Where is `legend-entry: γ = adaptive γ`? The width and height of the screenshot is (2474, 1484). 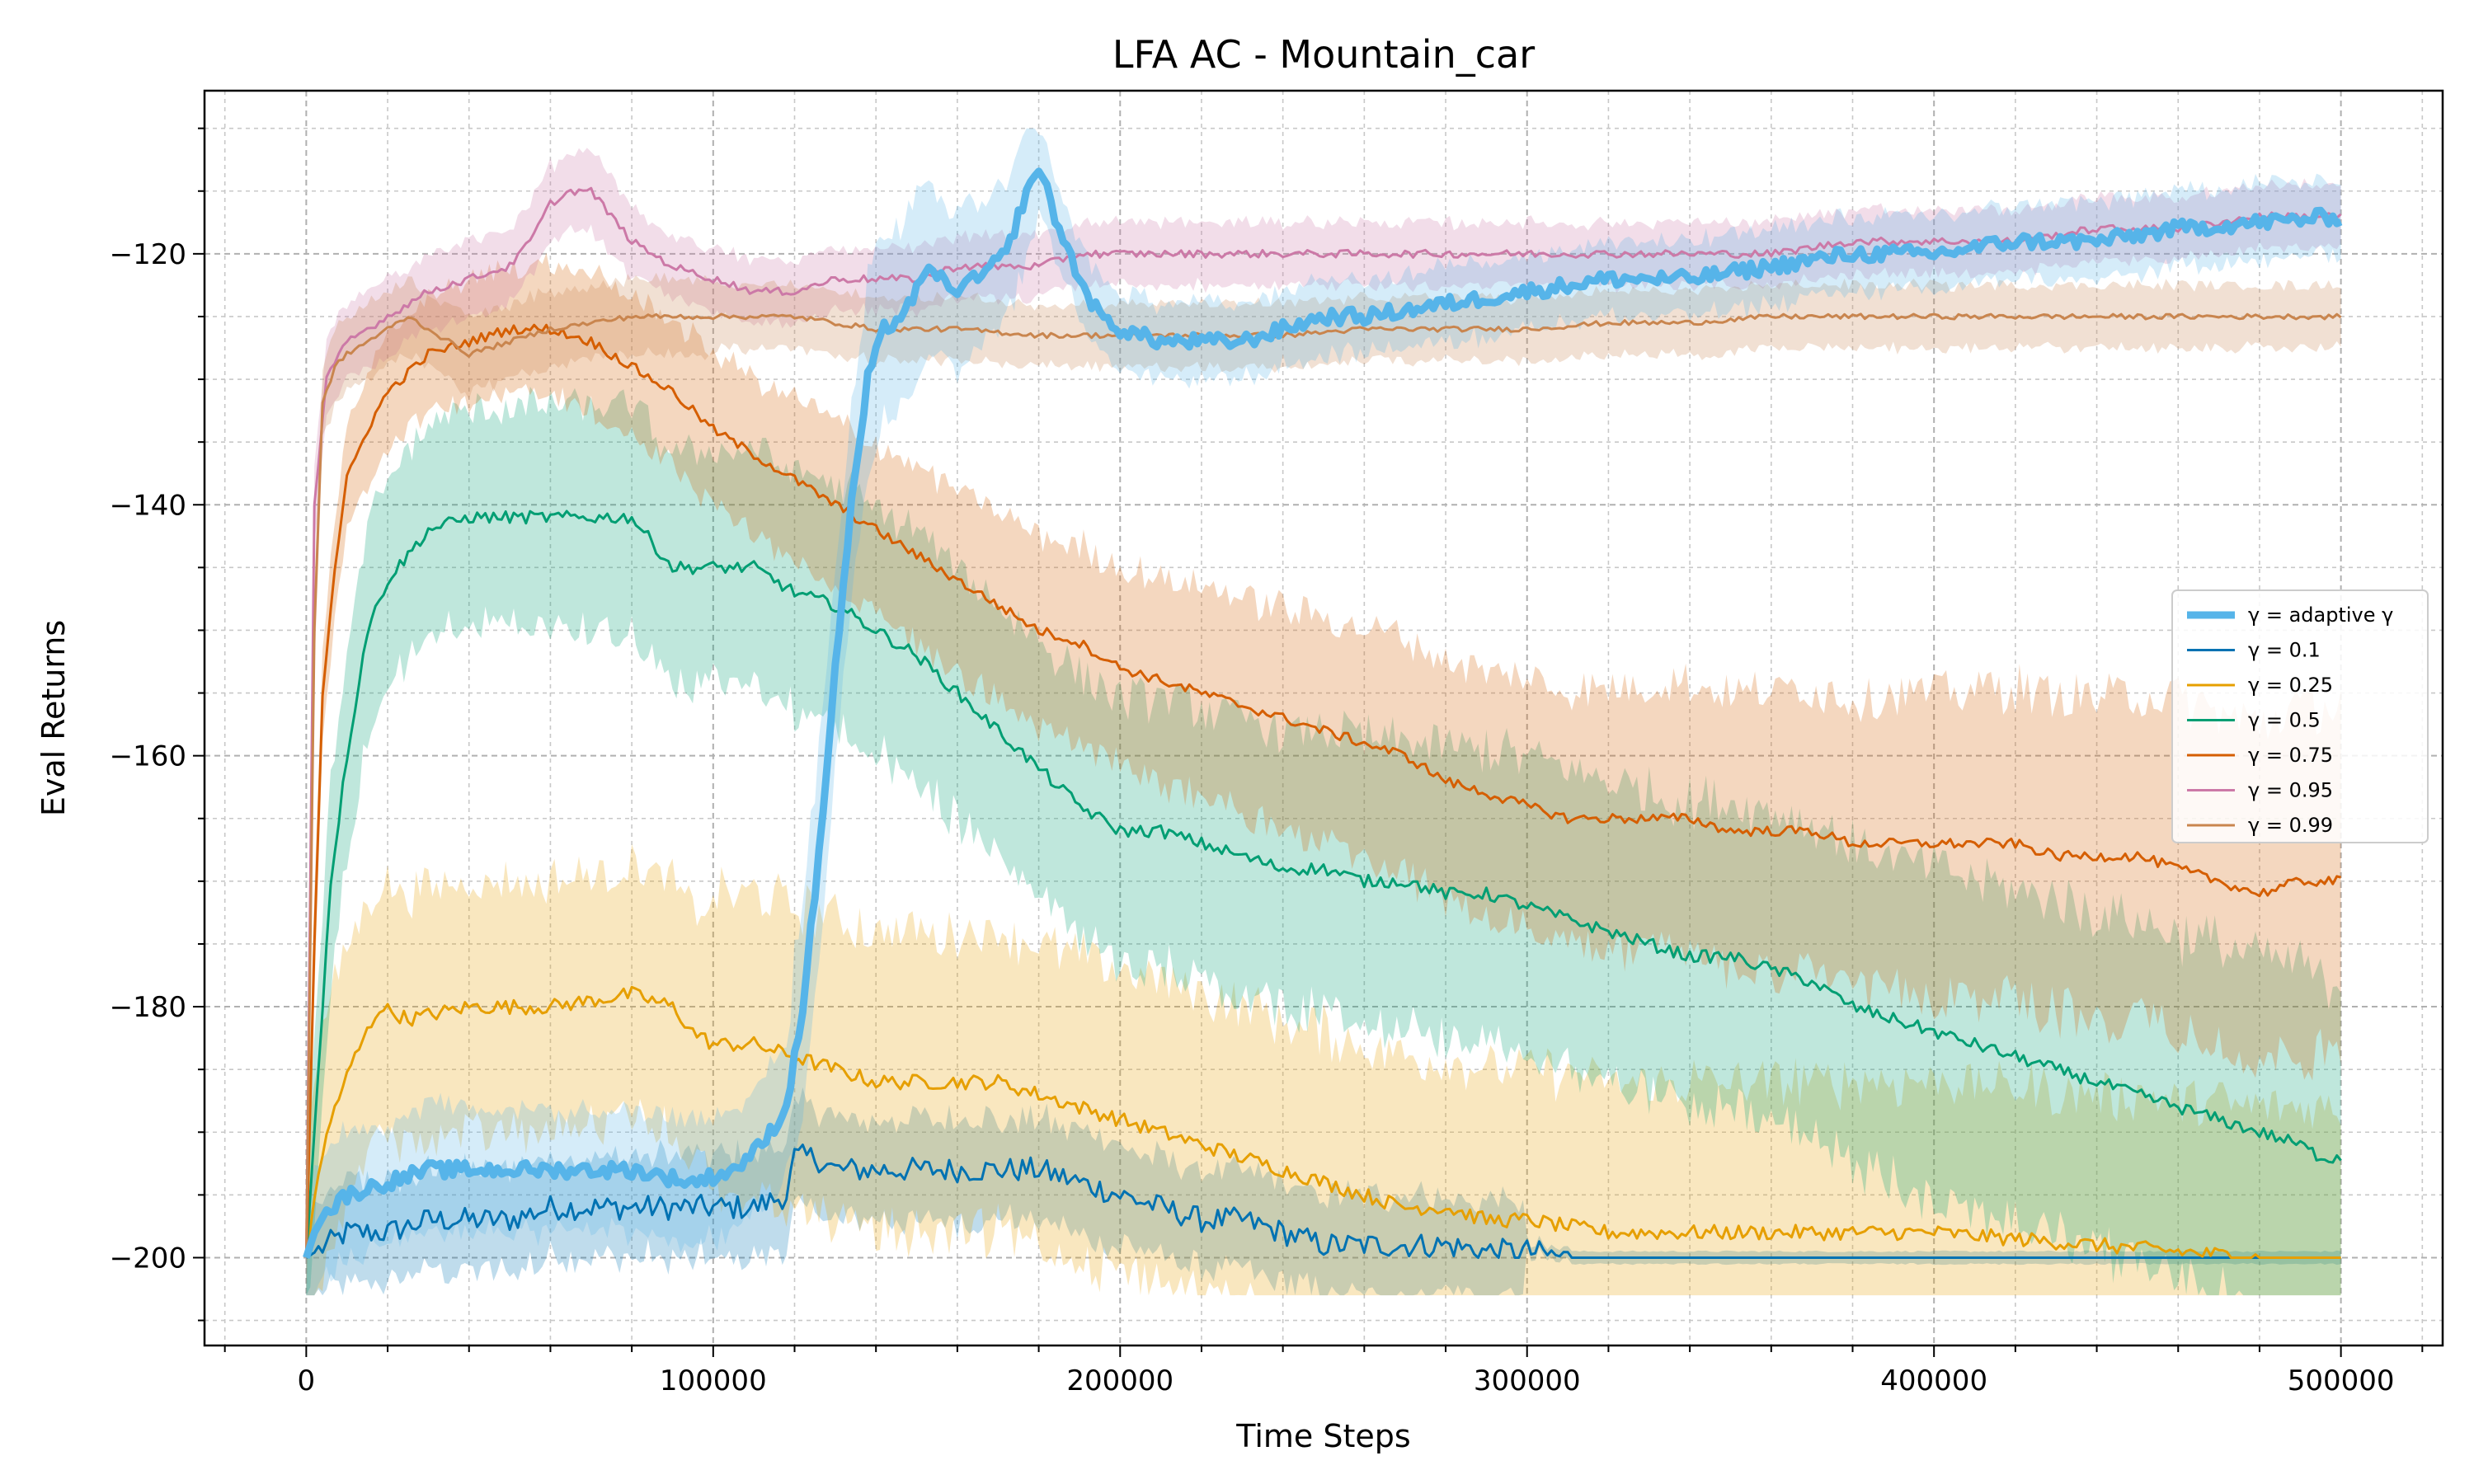
legend-entry: γ = adaptive γ is located at coordinates (2320, 615).